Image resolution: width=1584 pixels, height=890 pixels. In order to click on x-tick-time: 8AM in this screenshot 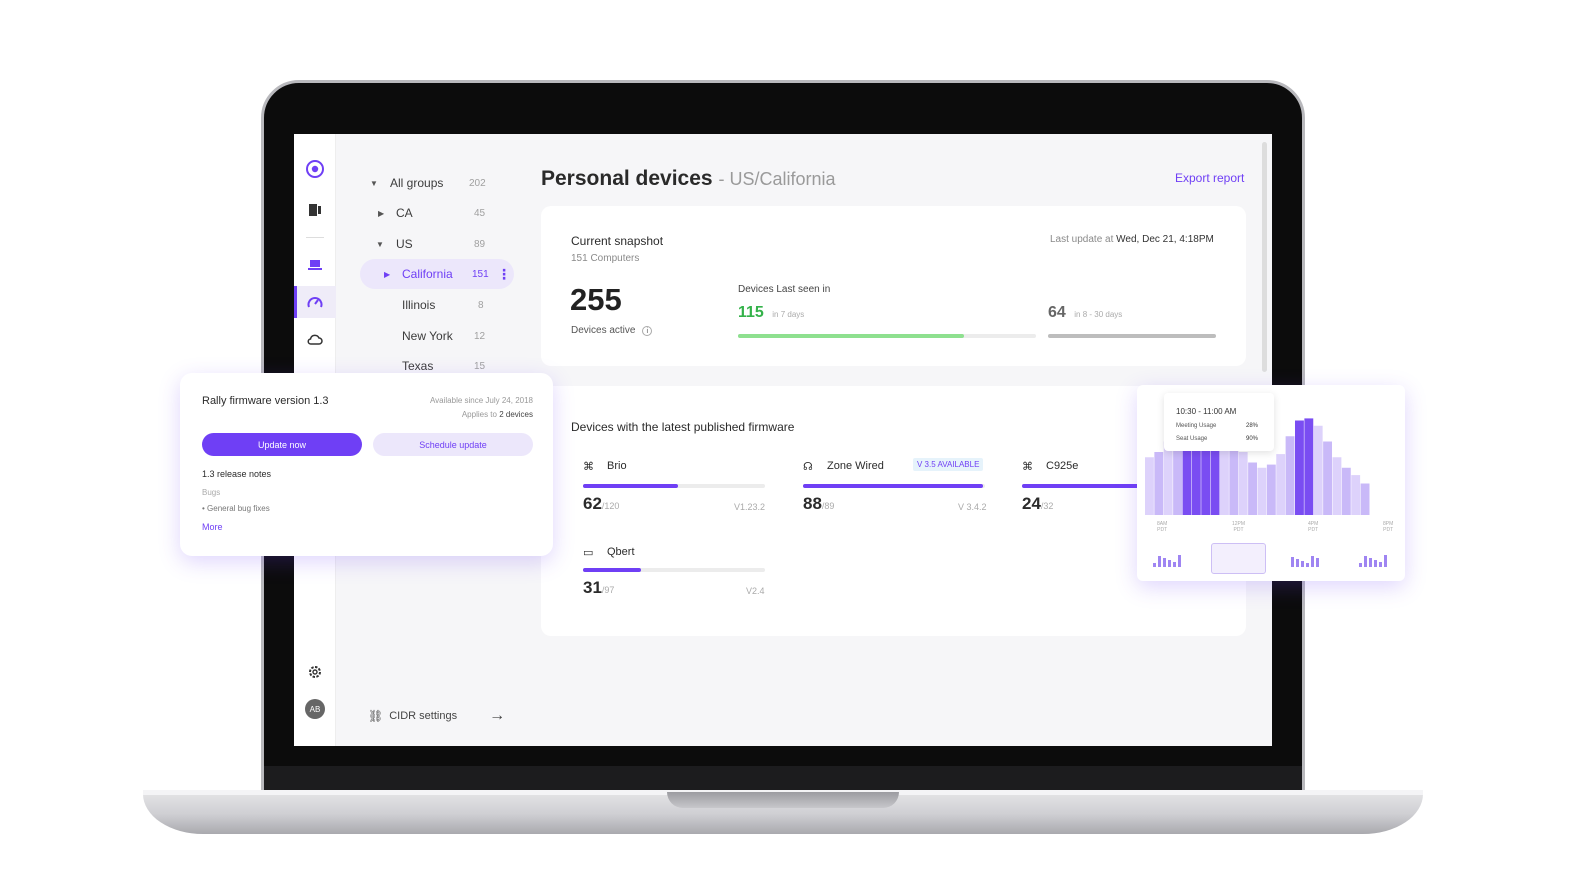, I will do `click(1162, 524)`.